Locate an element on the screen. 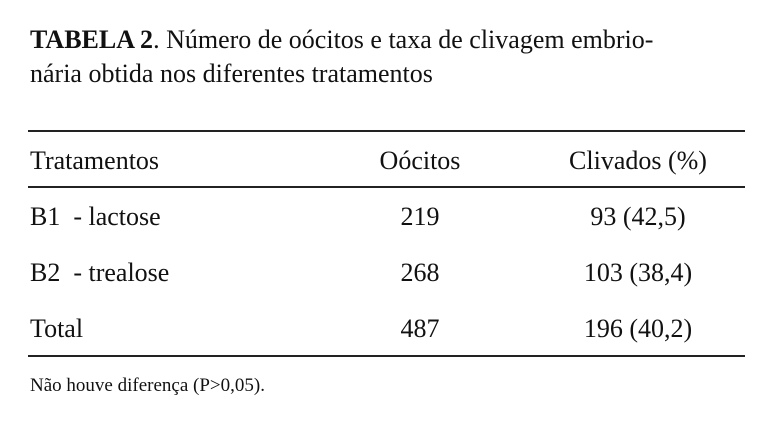  top-rule is located at coordinates (386, 131).